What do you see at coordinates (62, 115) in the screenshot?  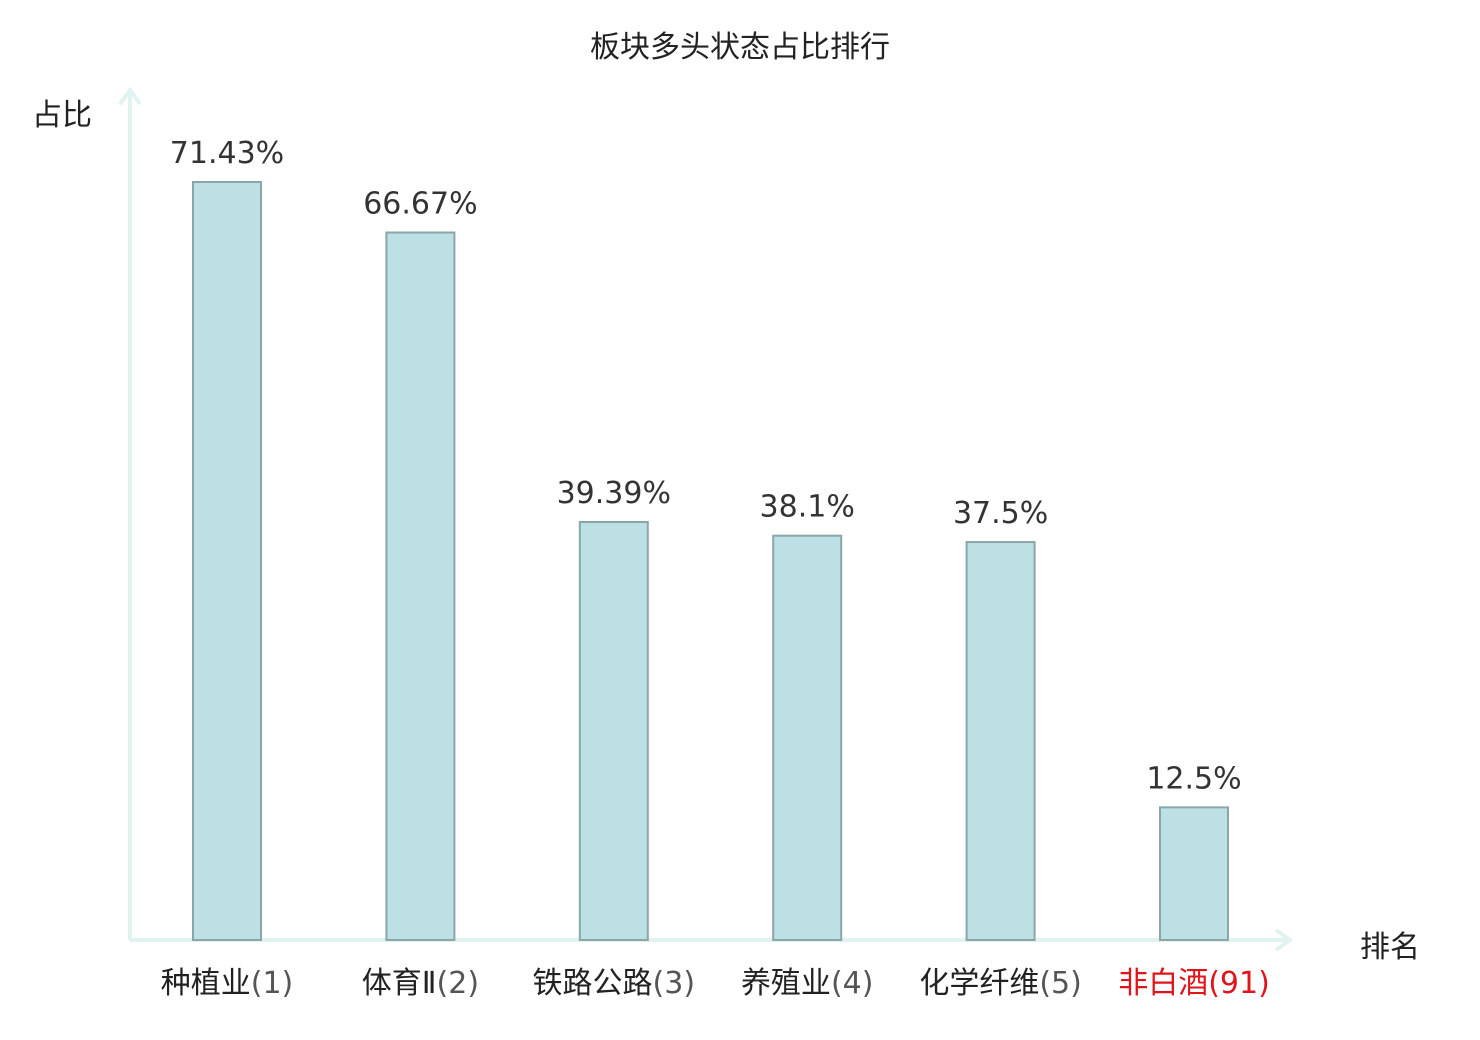 I see `y-axis-label: 占比` at bounding box center [62, 115].